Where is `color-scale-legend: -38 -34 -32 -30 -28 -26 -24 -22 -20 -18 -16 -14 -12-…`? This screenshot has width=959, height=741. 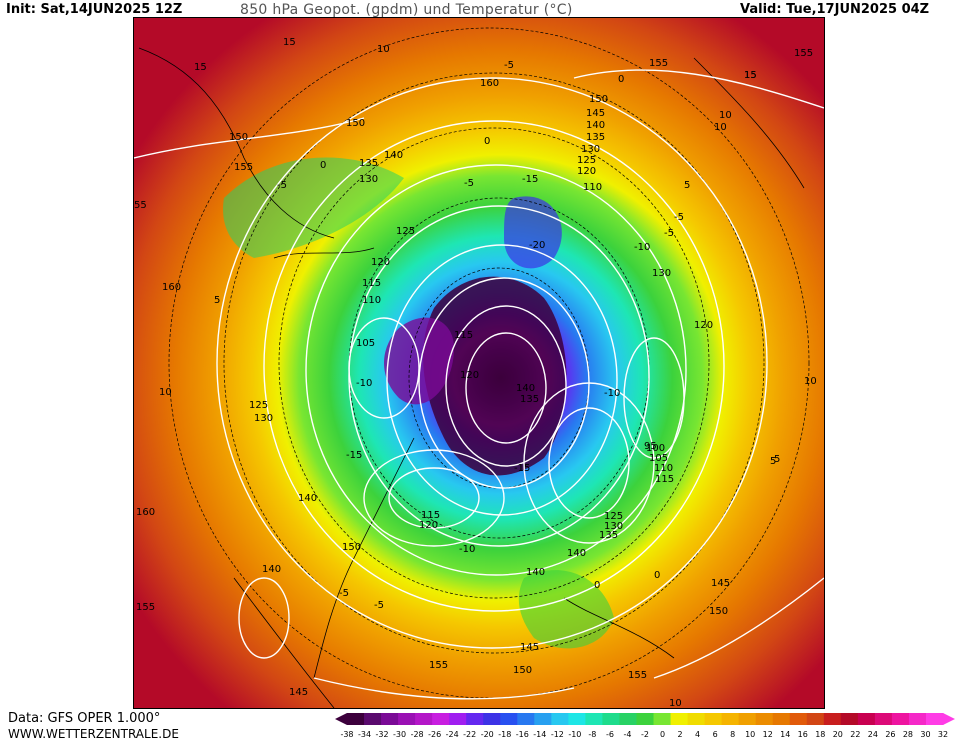
color-scale-legend: -38 -34 -32 -30 -28 -26 -24 -22 -20 -18 -16 -14 -12-… is located at coordinates (645, 726).